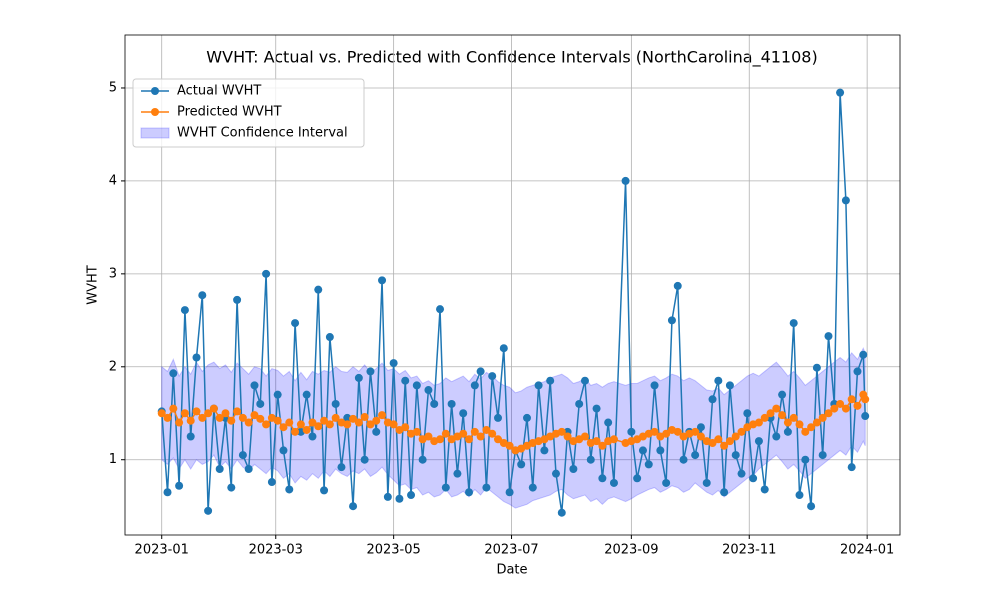  I want to click on x-tick-label: 2023-03, so click(276, 550).